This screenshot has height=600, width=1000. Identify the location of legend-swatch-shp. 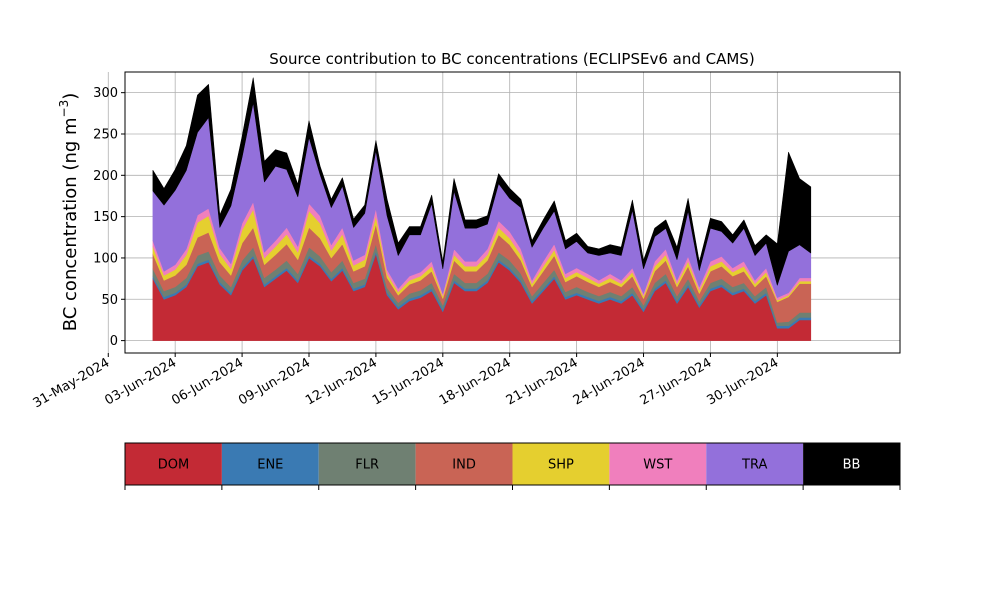
(561, 464).